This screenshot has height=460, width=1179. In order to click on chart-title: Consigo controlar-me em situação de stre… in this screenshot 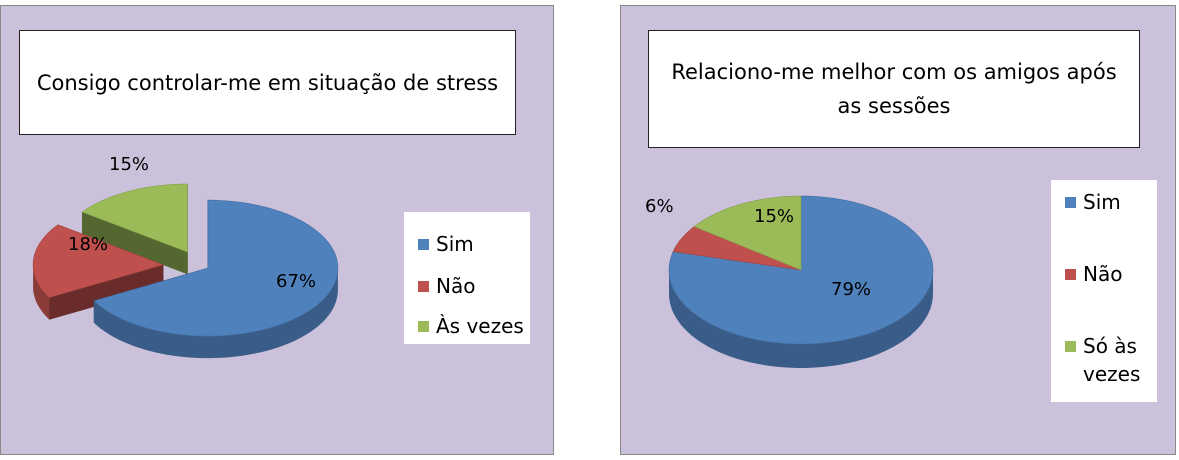, I will do `click(267, 82)`.